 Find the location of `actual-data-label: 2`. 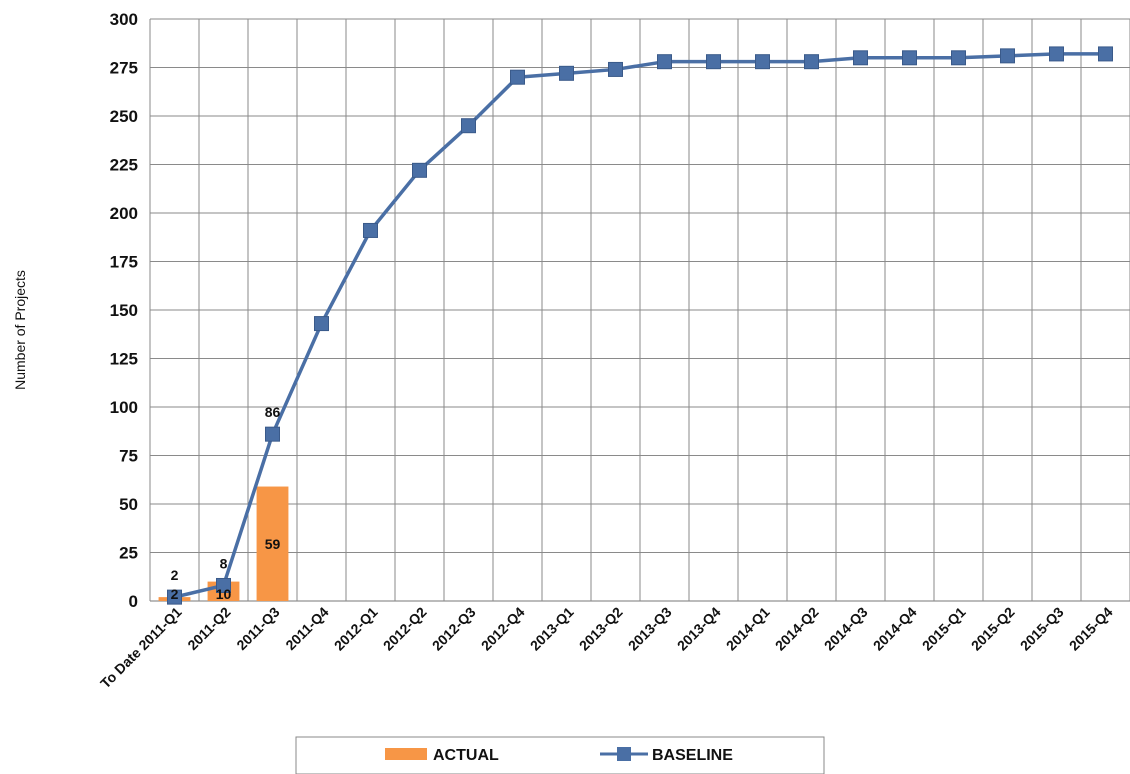

actual-data-label: 2 is located at coordinates (175, 594).